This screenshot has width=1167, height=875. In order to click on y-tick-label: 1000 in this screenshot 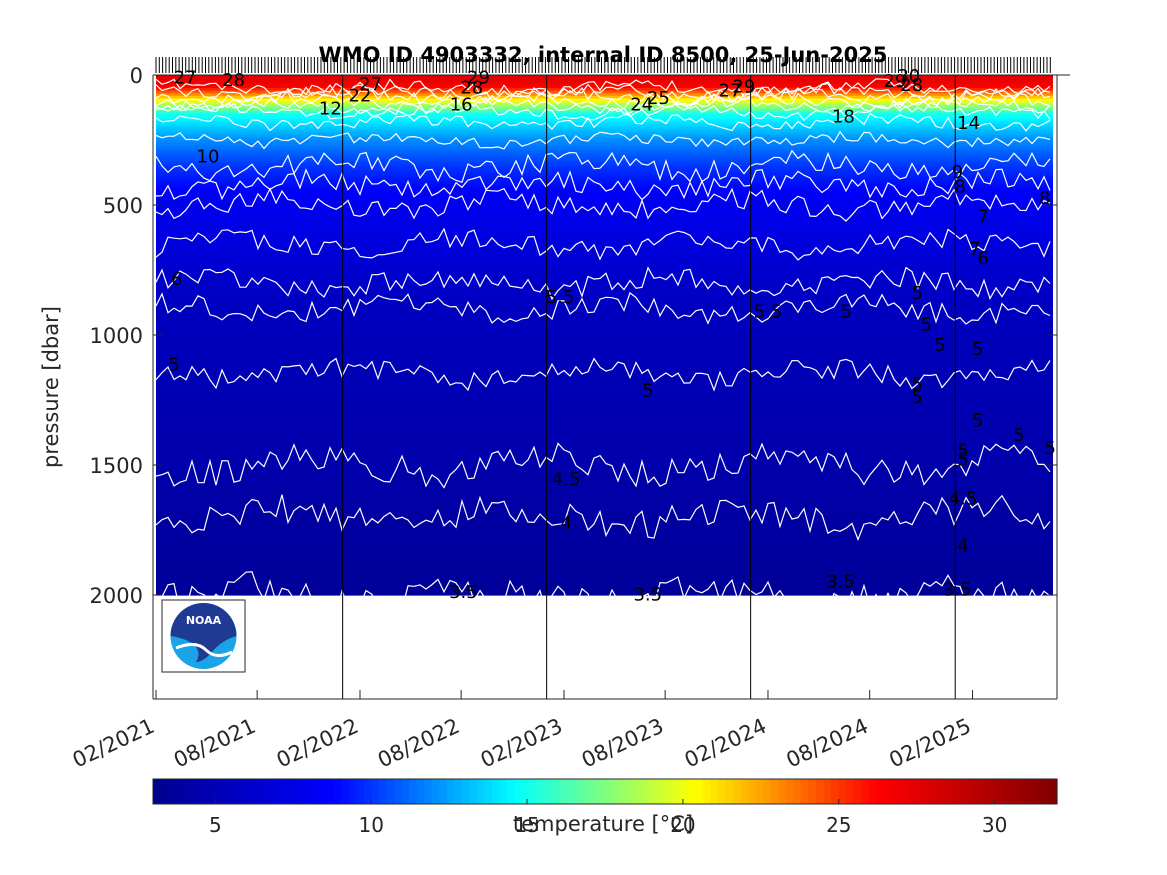, I will do `click(116, 336)`.